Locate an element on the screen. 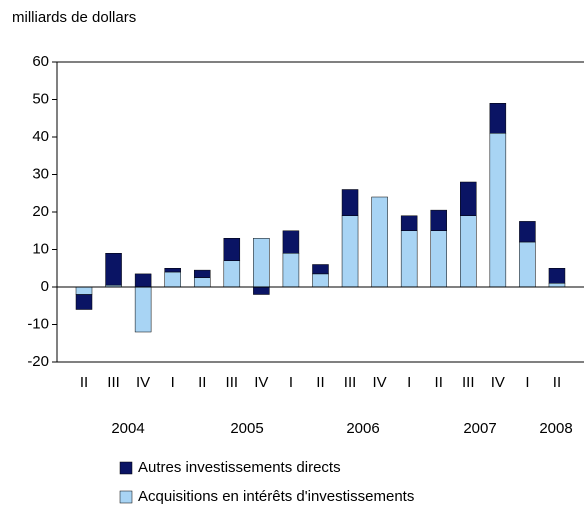 This screenshot has height=514, width=584. year-label: 2007 is located at coordinates (479, 428).